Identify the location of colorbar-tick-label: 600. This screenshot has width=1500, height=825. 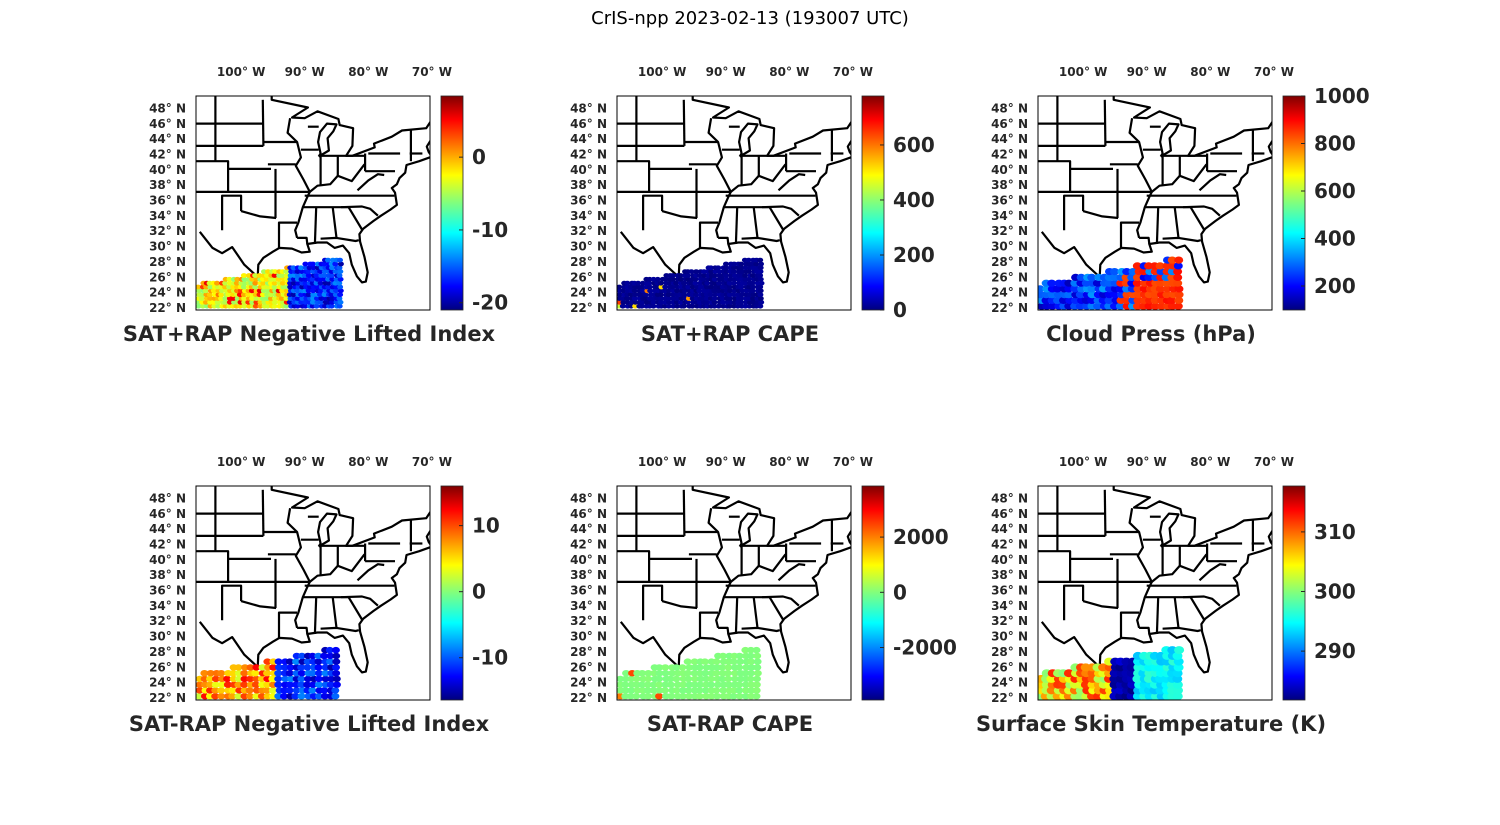
(1335, 191).